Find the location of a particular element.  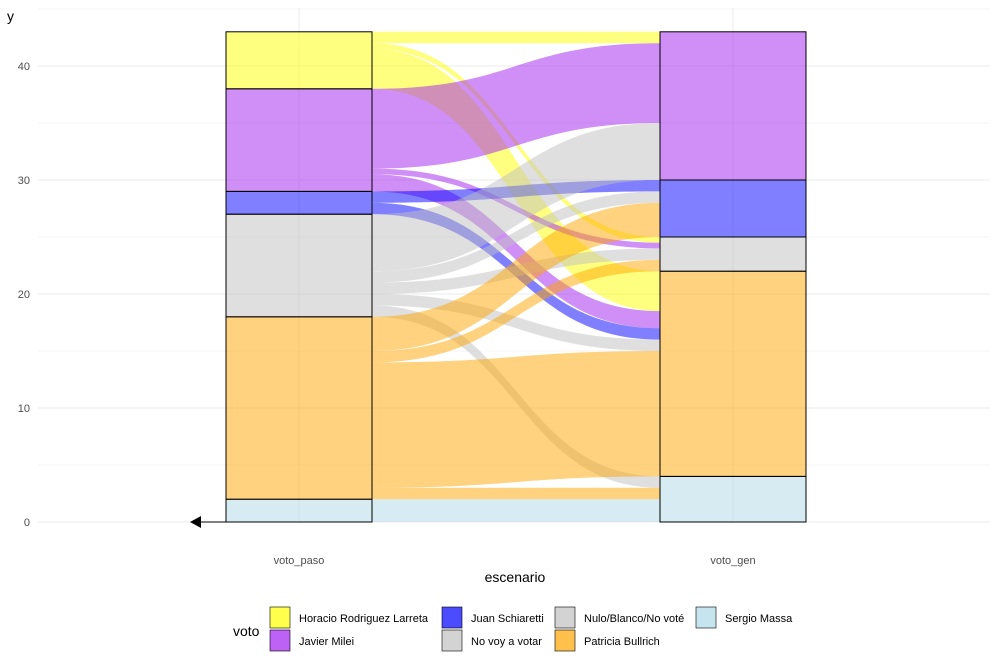

flow-sergio-massa-to-sergio-massa is located at coordinates (516, 510).